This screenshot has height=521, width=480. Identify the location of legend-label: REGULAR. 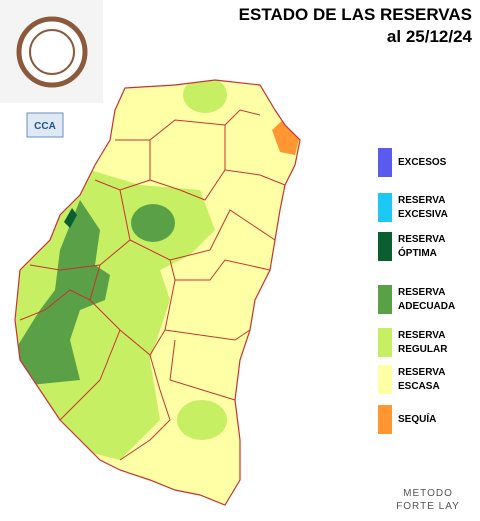
(423, 349).